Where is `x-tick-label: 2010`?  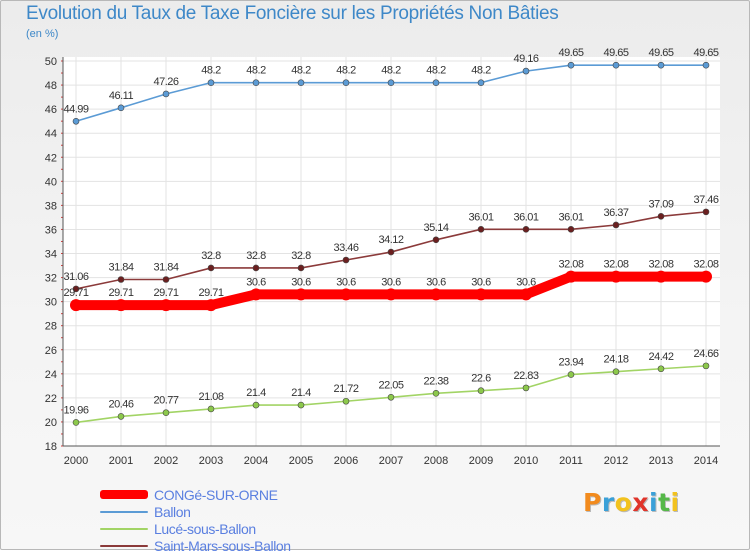
x-tick-label: 2010 is located at coordinates (526, 461).